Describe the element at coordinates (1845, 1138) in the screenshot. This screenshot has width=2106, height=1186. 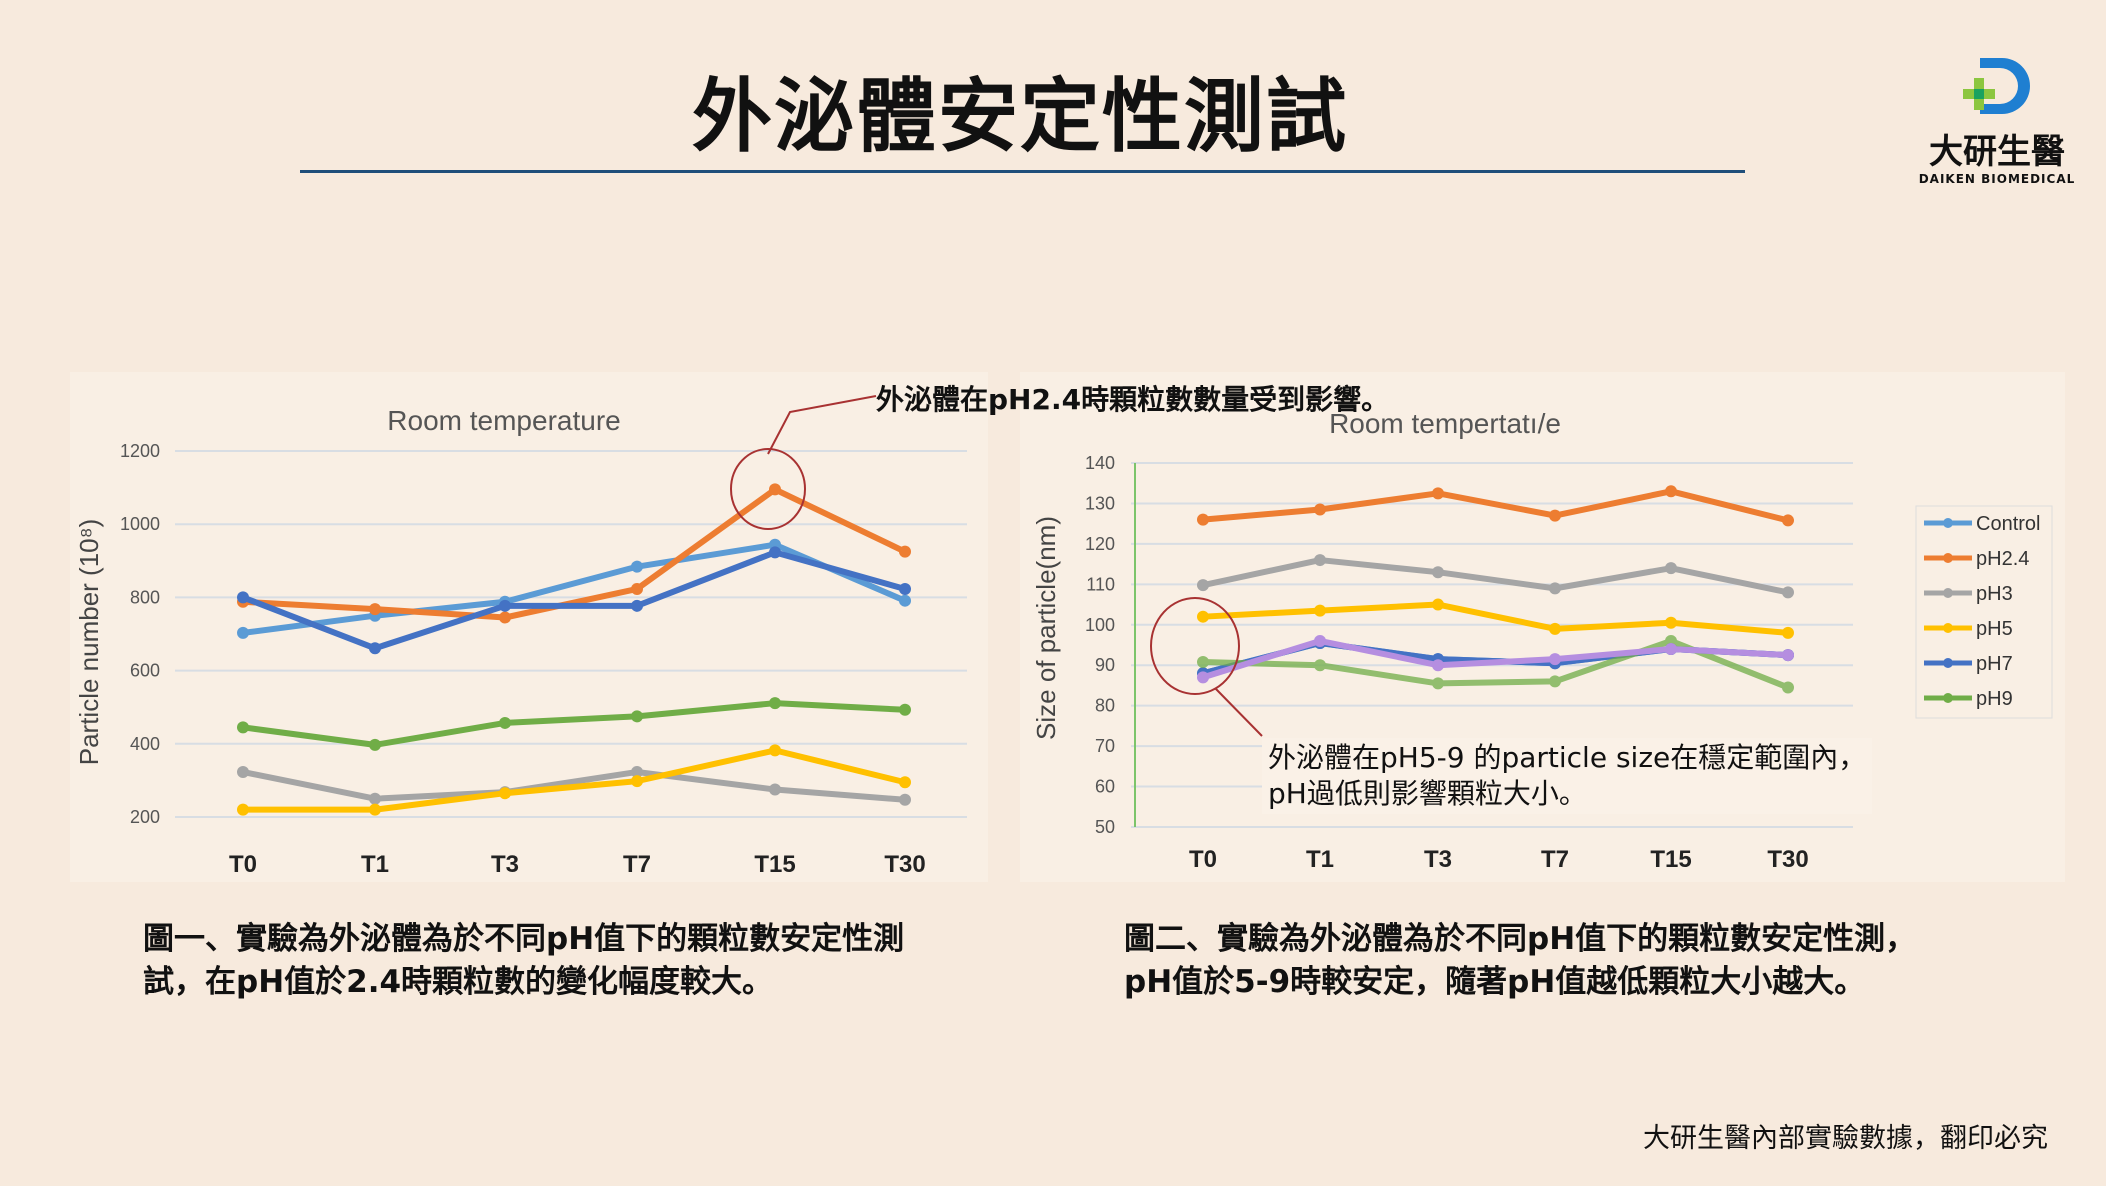
I see `copyright-footer: 大研生醫內部實驗數據，翻印必究` at that location.